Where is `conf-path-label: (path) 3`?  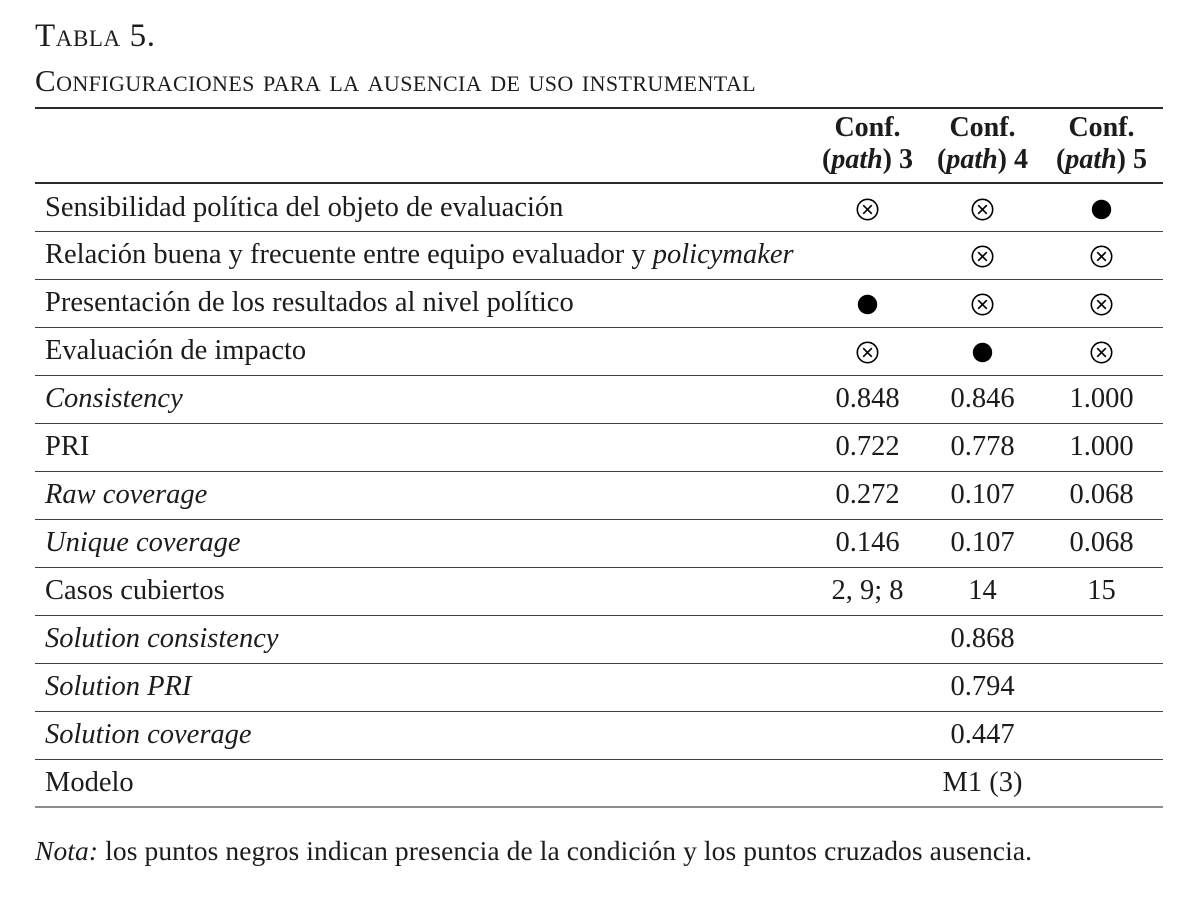
conf-path-label: (path) 3 is located at coordinates (867, 159).